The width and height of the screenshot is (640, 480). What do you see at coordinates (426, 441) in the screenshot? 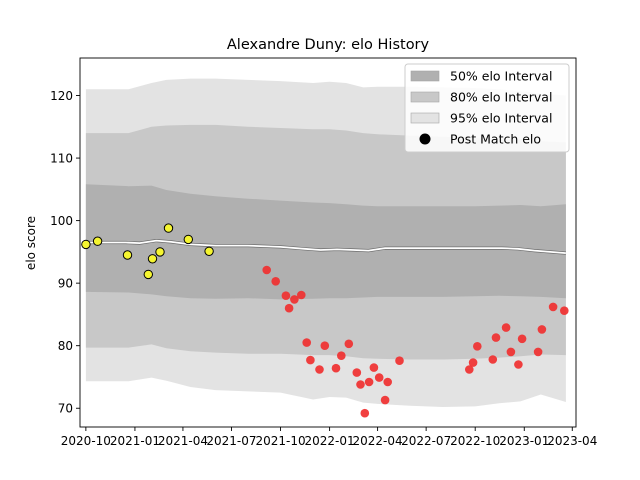
I see `x-tick-label: 2022-07` at bounding box center [426, 441].